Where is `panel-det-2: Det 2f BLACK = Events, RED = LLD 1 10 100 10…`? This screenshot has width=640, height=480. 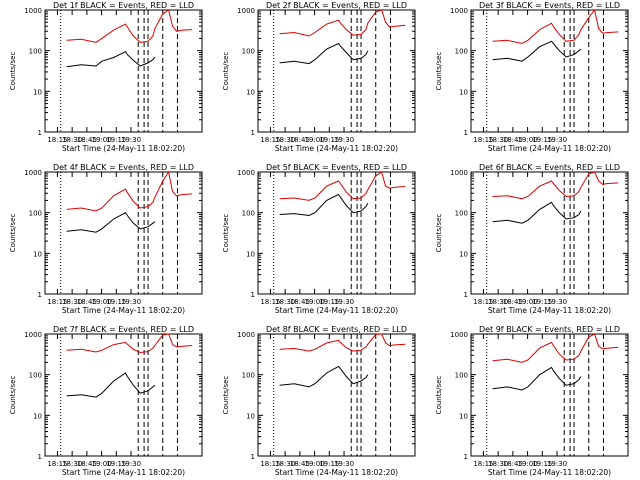
panel-det-2: Det 2f BLACK = Events, RED = LLD 1 10 100 10… is located at coordinates (319, 77).